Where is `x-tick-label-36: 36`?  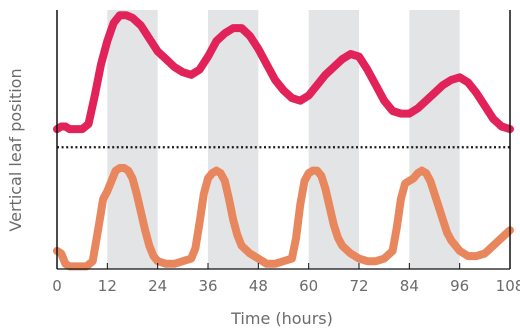 x-tick-label-36: 36 is located at coordinates (207, 286).